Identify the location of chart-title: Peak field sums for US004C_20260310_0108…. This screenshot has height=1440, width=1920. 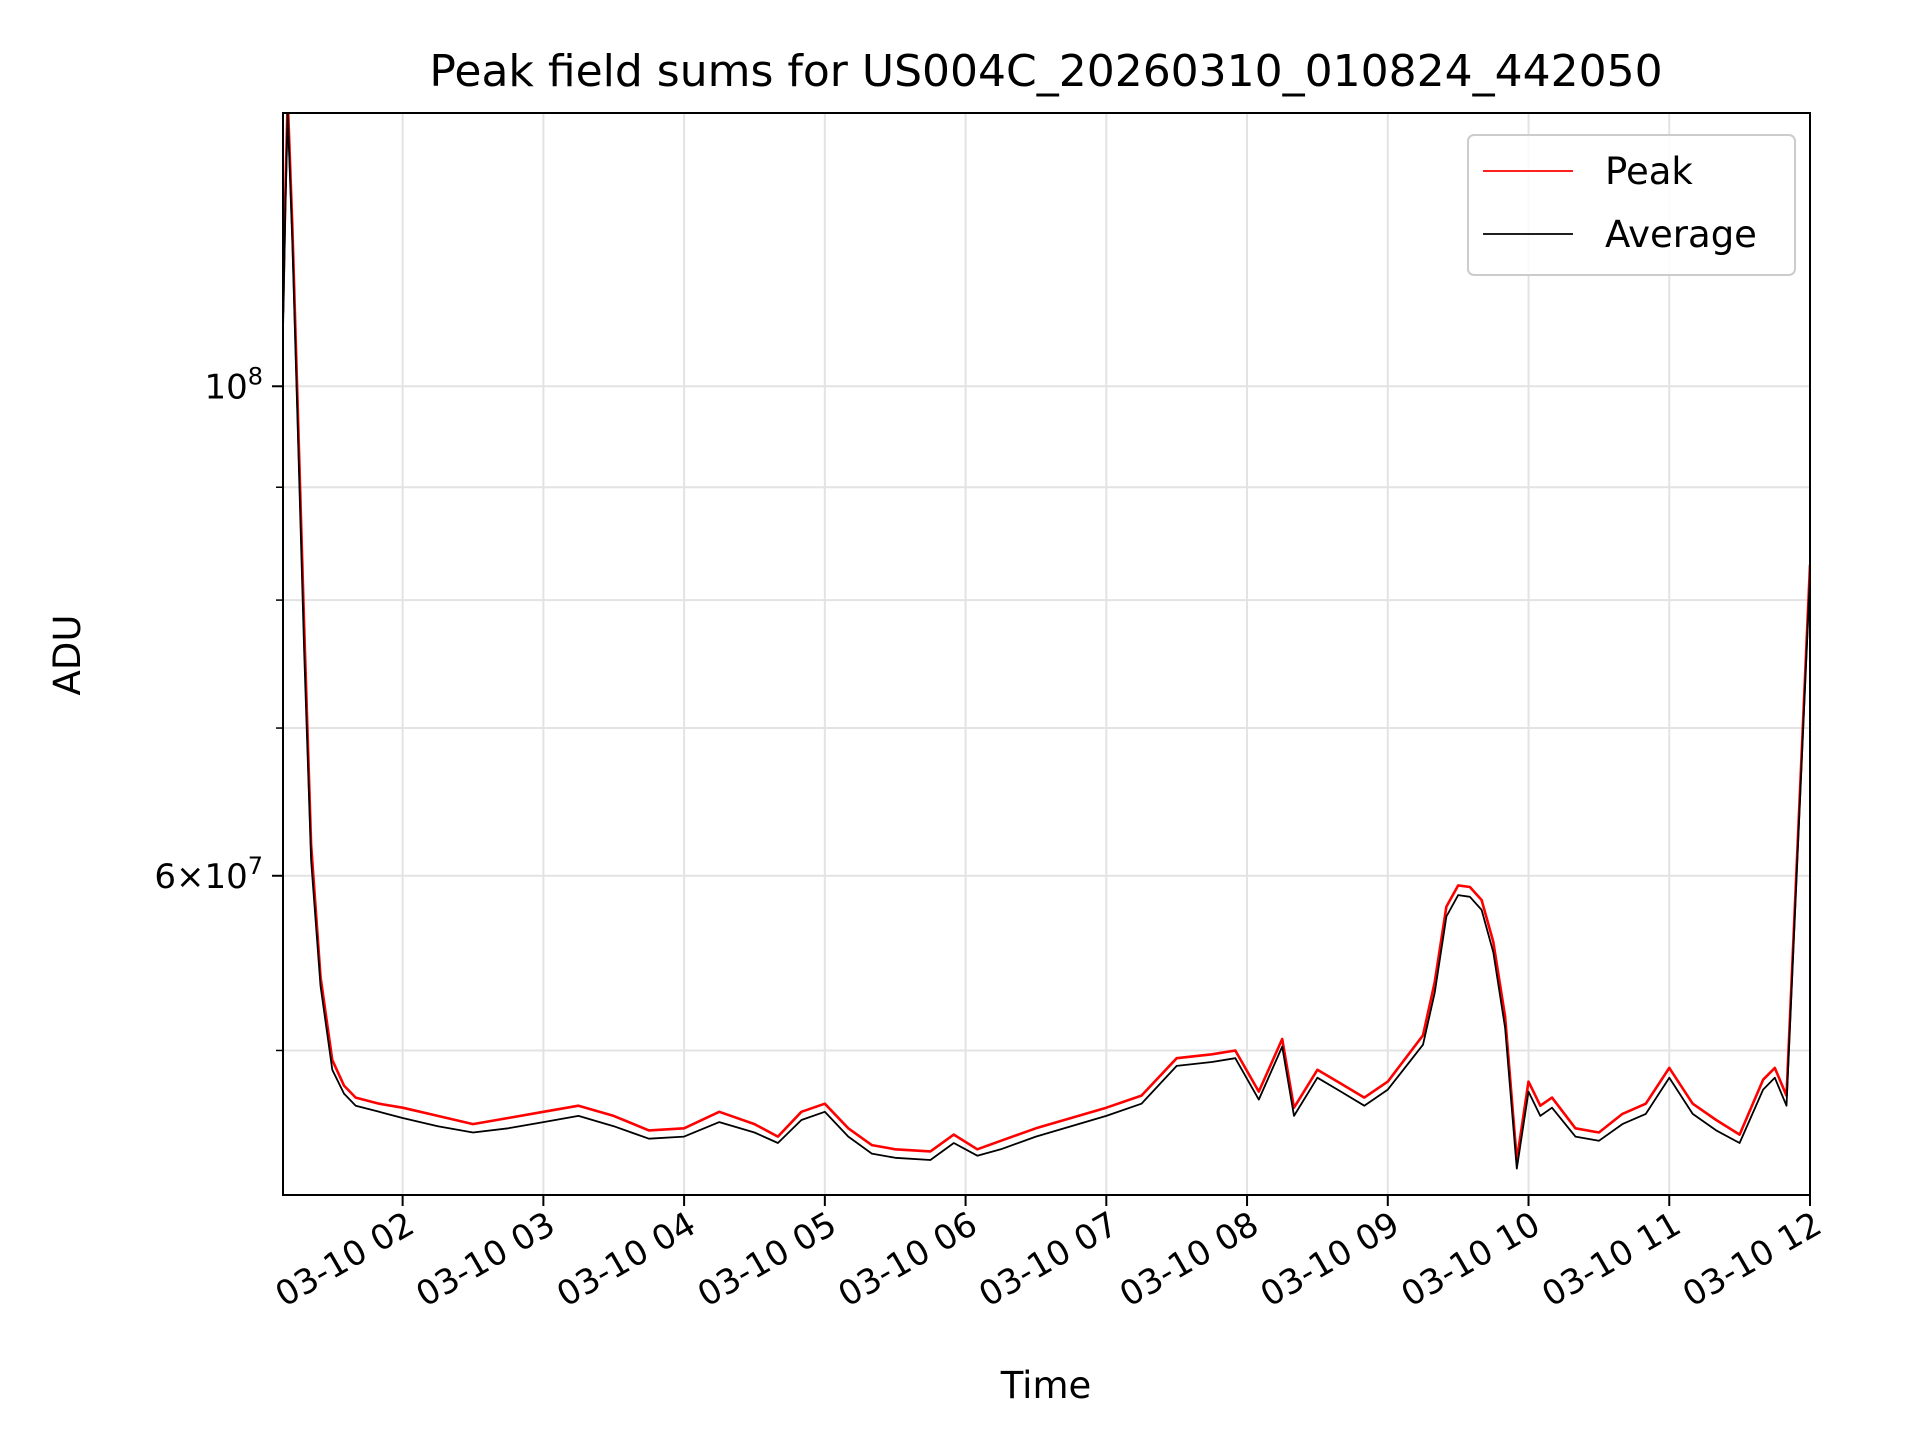
(1045, 71).